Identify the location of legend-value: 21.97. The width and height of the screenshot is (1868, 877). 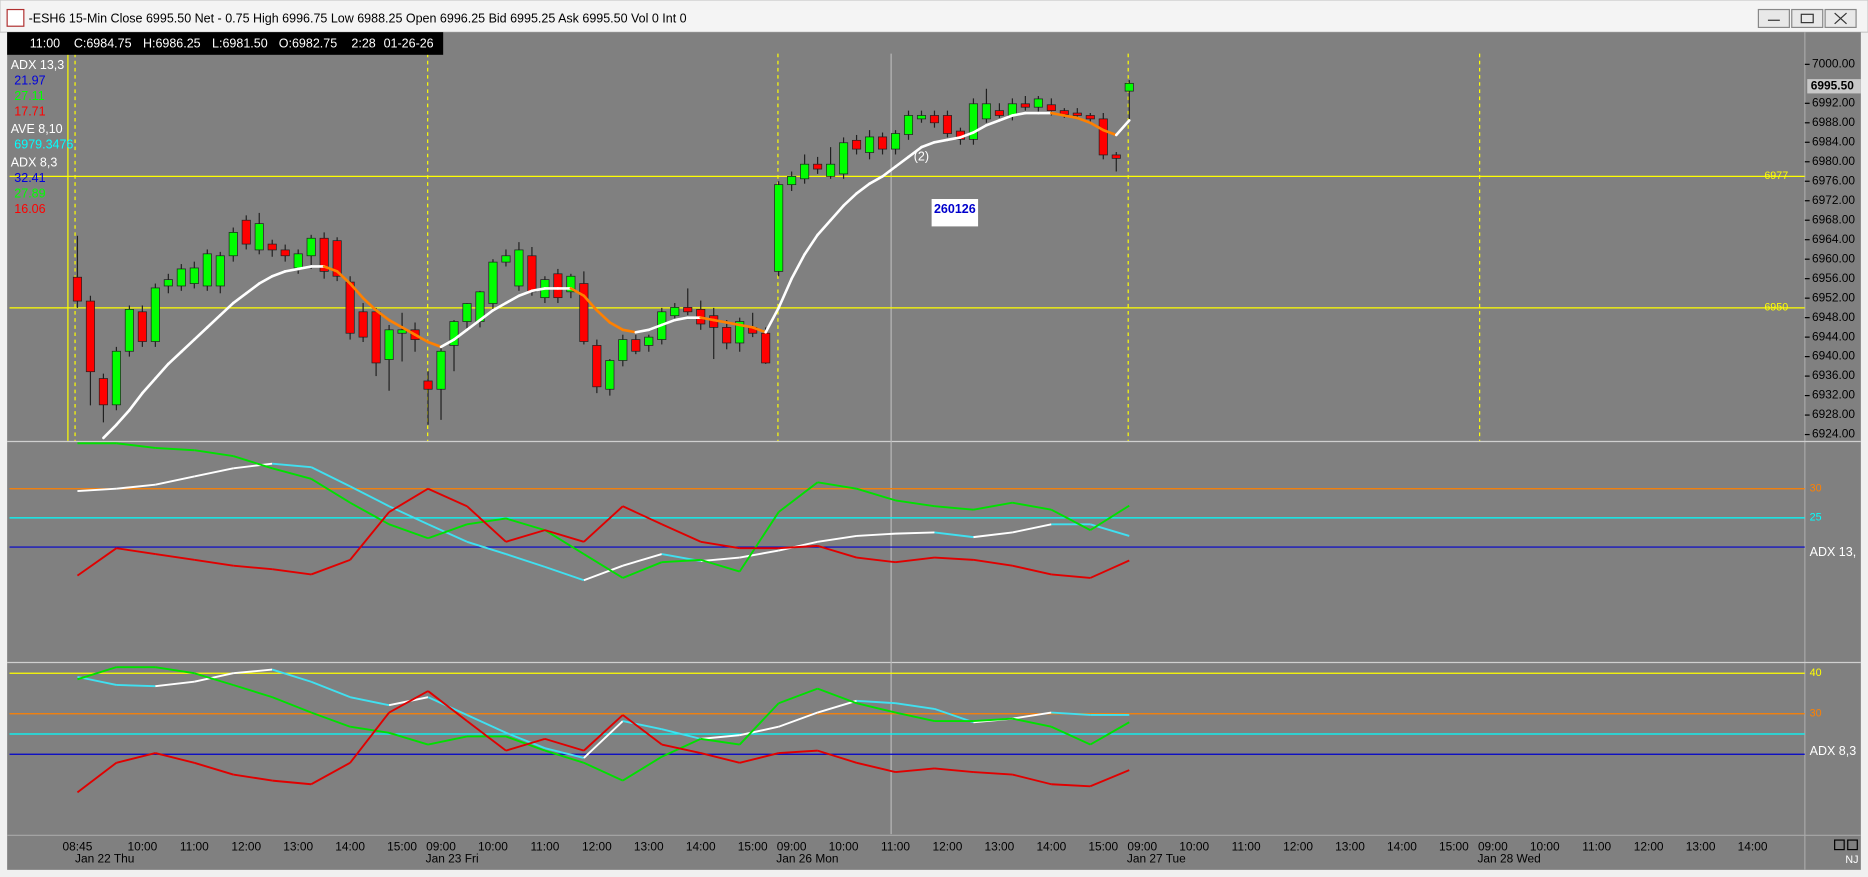
(29, 80).